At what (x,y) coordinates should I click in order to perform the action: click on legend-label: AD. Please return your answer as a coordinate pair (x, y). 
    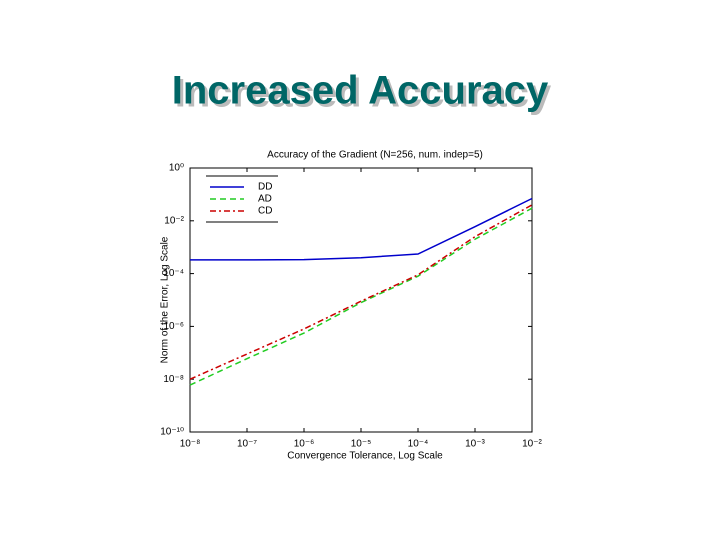
    Looking at the image, I should click on (265, 199).